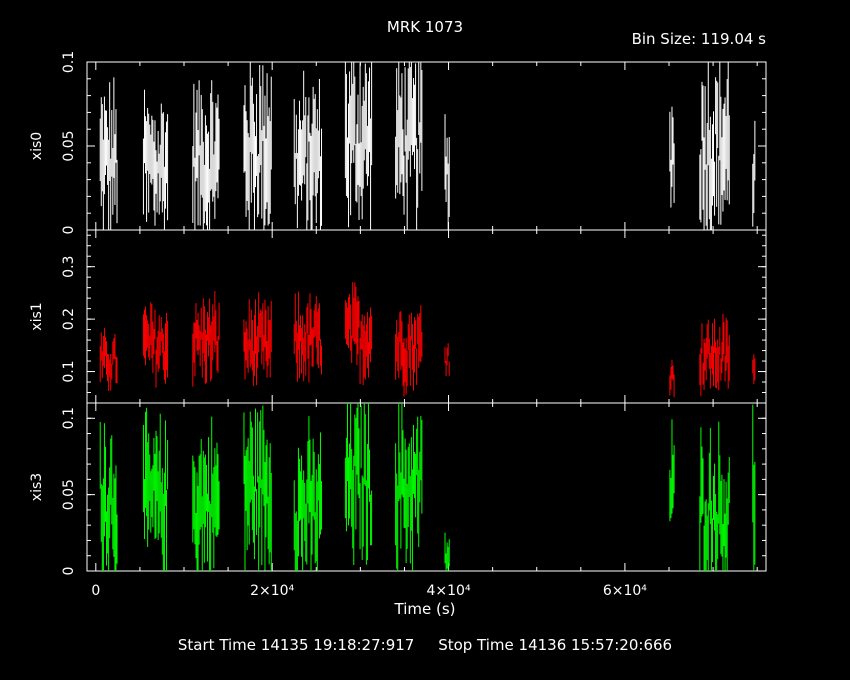  I want to click on x-axis-label: Time (s), so click(425, 609).